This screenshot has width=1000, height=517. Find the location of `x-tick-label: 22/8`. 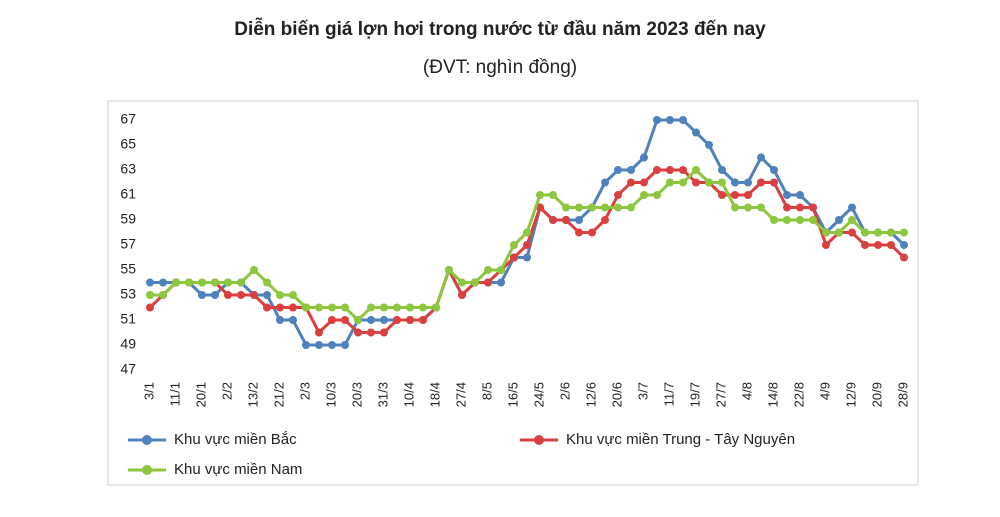

x-tick-label: 22/8 is located at coordinates (798, 394).